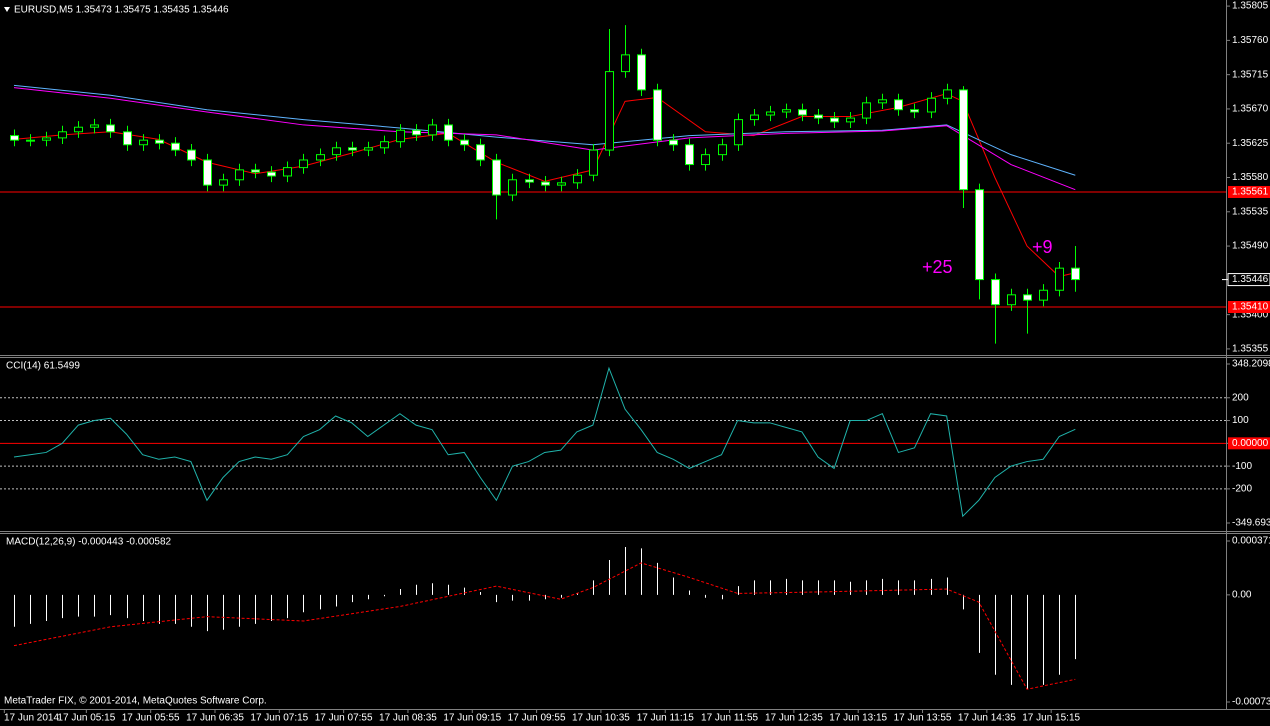  I want to click on x-tick-label: 17 Jun 14:35, so click(987, 718).